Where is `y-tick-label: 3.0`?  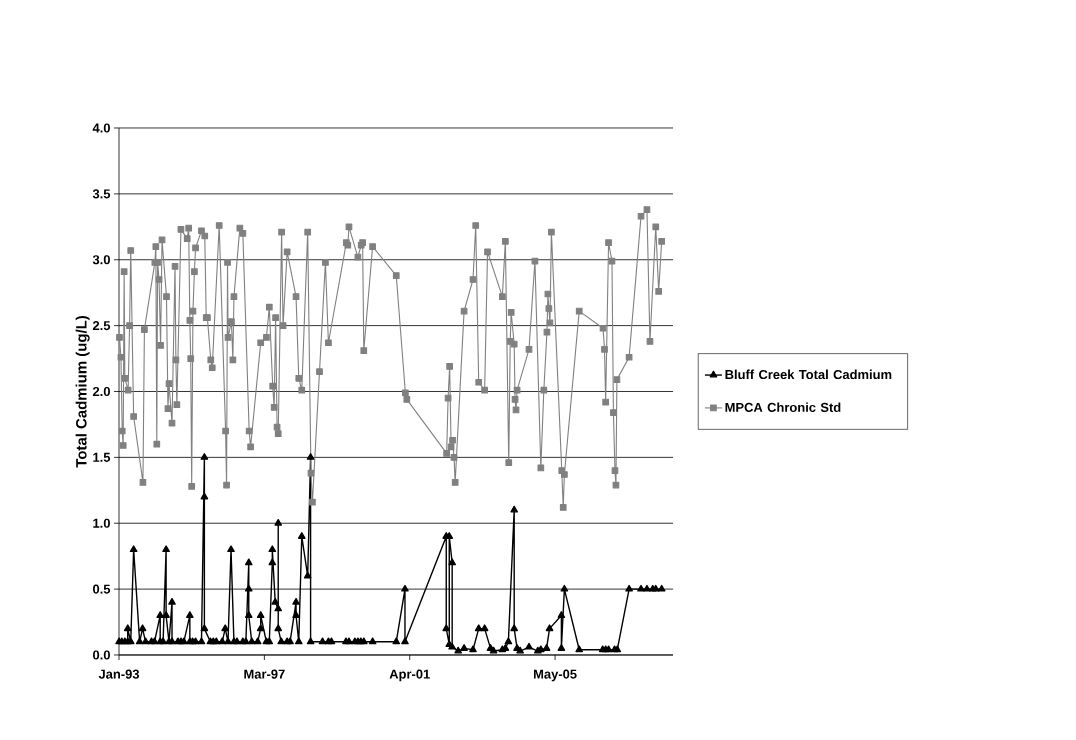 y-tick-label: 3.0 is located at coordinates (101, 260).